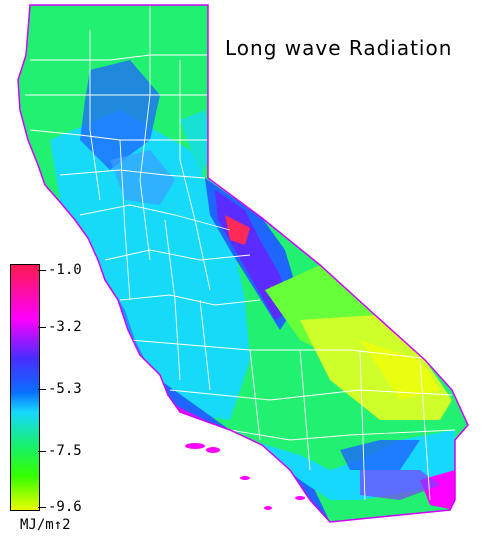 This screenshot has width=500, height=550. What do you see at coordinates (245, 476) in the screenshot?
I see `channel-islands` at bounding box center [245, 476].